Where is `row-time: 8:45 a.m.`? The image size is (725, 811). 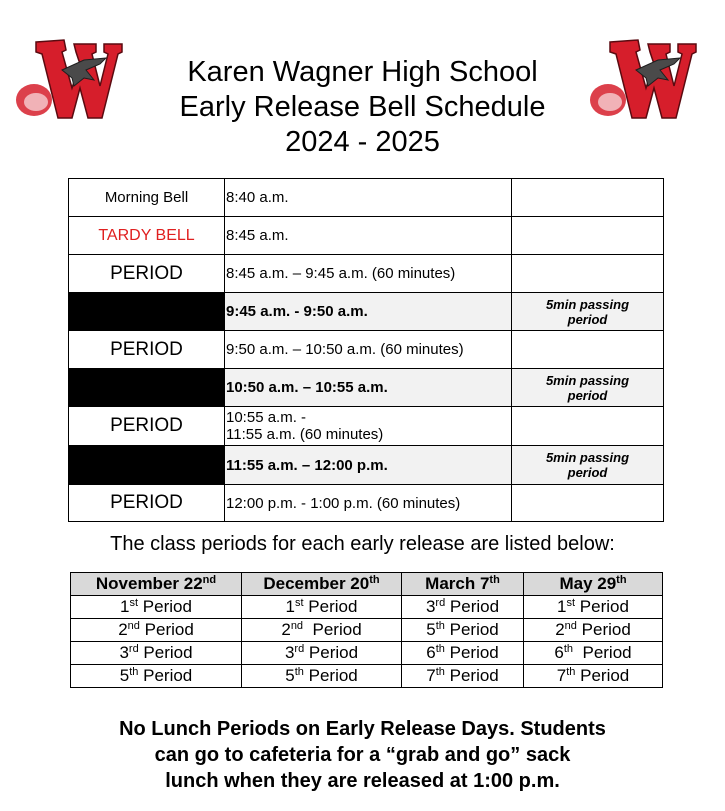
row-time: 8:45 a.m. is located at coordinates (368, 235).